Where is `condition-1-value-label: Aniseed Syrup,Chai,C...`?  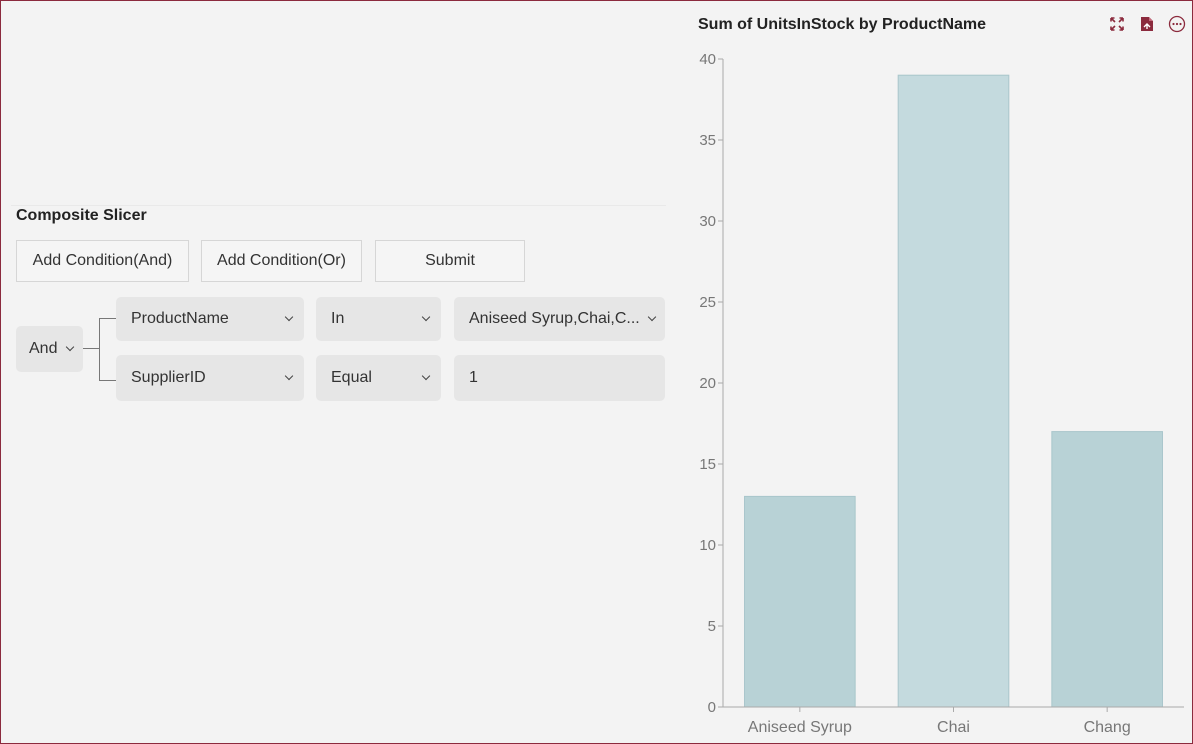
condition-1-value-label: Aniseed Syrup,Chai,C... is located at coordinates (554, 318).